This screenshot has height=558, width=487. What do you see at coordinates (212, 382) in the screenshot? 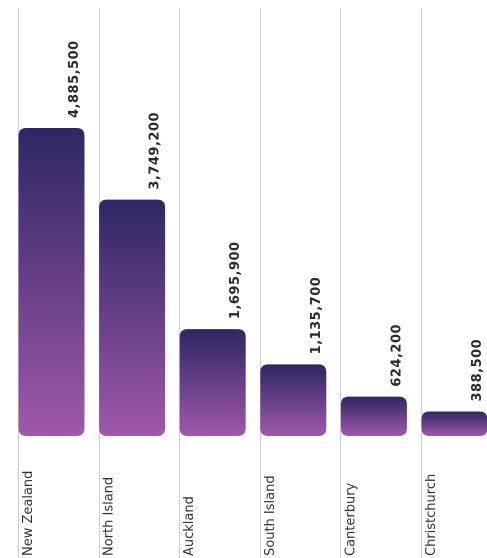
I see `bar-auckland` at bounding box center [212, 382].